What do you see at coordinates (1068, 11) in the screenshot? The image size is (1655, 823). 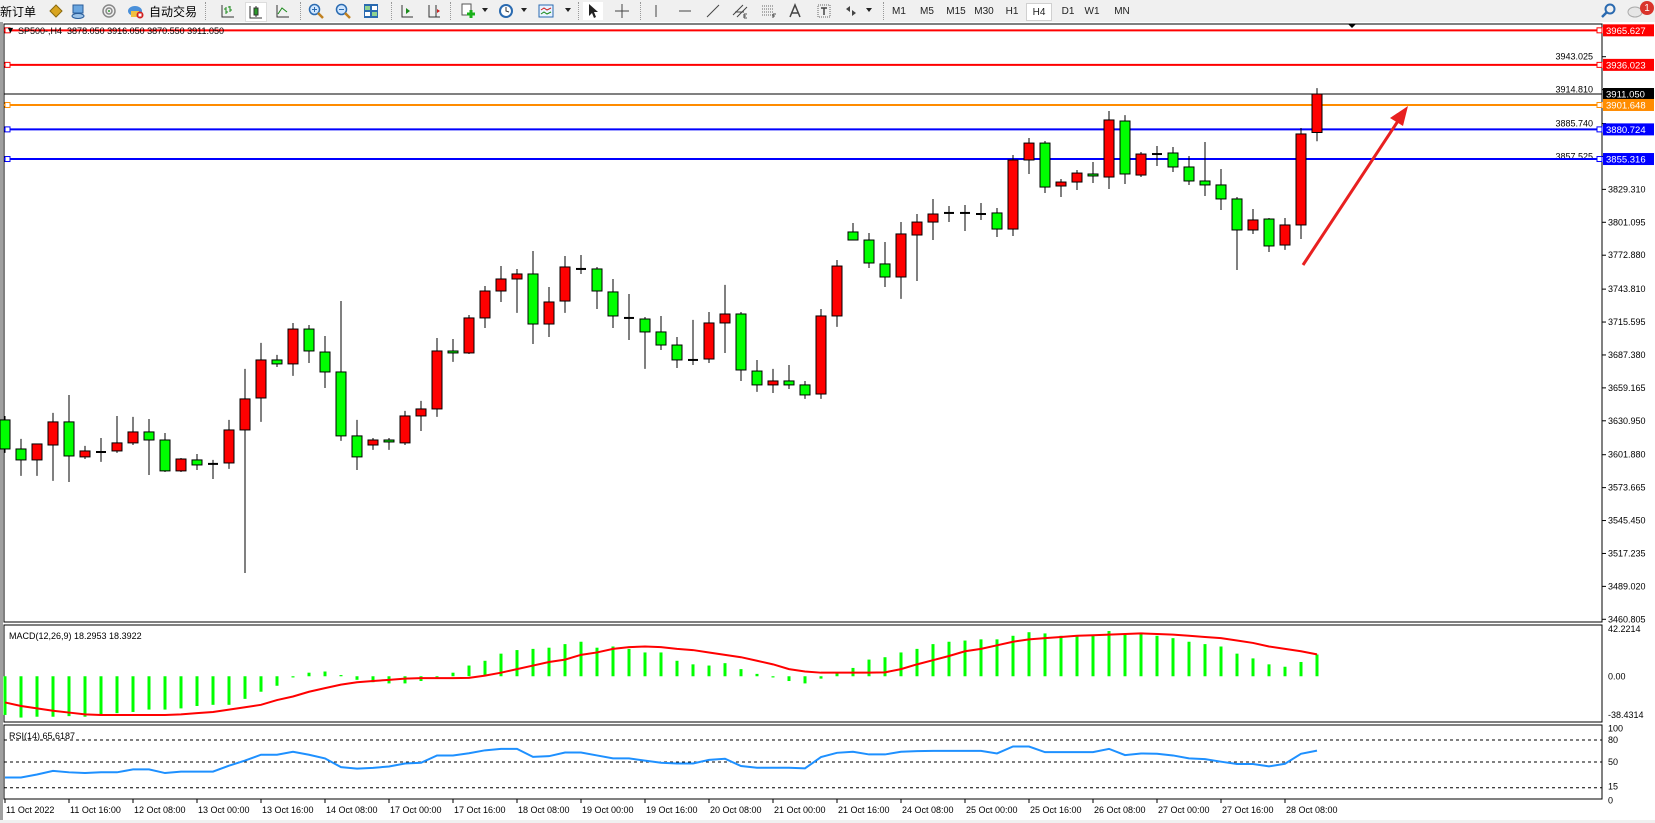 I see `timeframe-d1: D1` at bounding box center [1068, 11].